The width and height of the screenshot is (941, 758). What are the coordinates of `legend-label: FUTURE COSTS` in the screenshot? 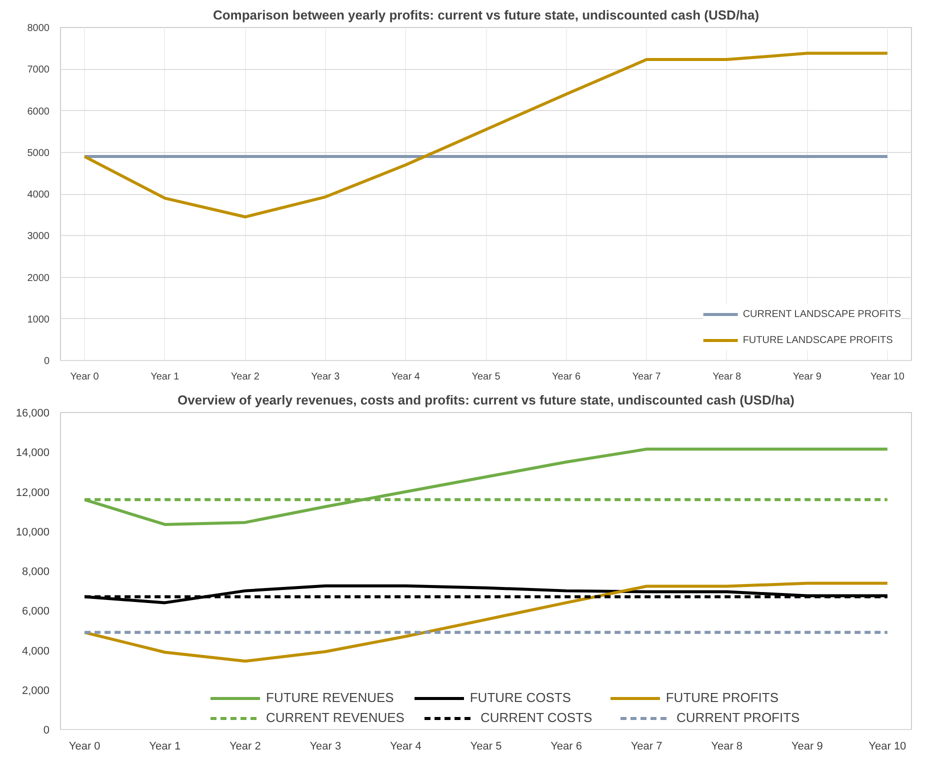 It's located at (521, 697).